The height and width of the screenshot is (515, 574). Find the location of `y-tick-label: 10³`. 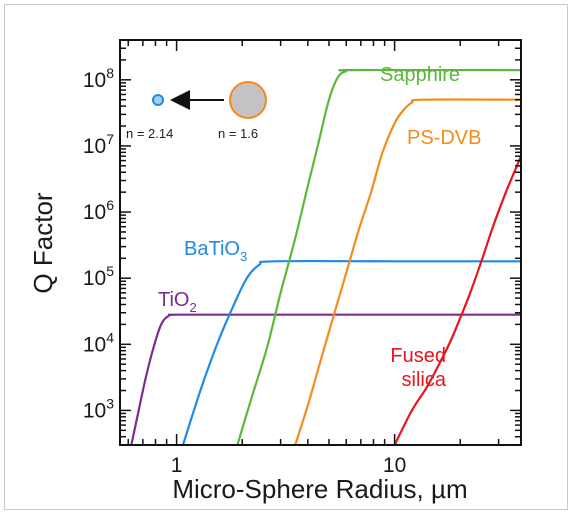

y-tick-label: 10³ is located at coordinates (98, 408).